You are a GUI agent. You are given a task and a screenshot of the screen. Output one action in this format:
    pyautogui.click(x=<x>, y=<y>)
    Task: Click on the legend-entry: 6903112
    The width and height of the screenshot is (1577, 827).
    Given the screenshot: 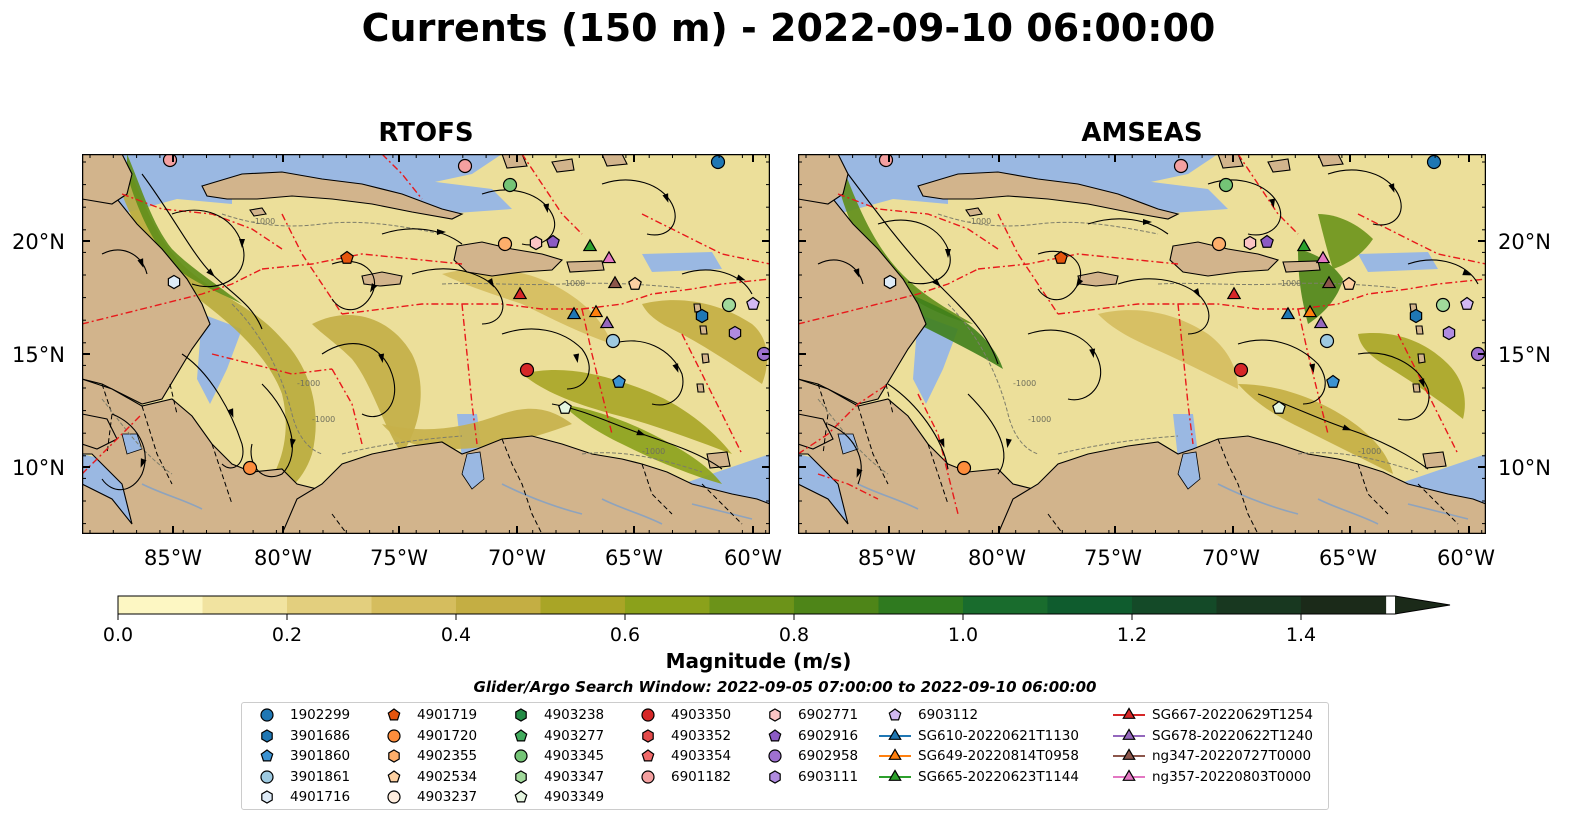 What is the action you would take?
    pyautogui.click(x=928, y=715)
    